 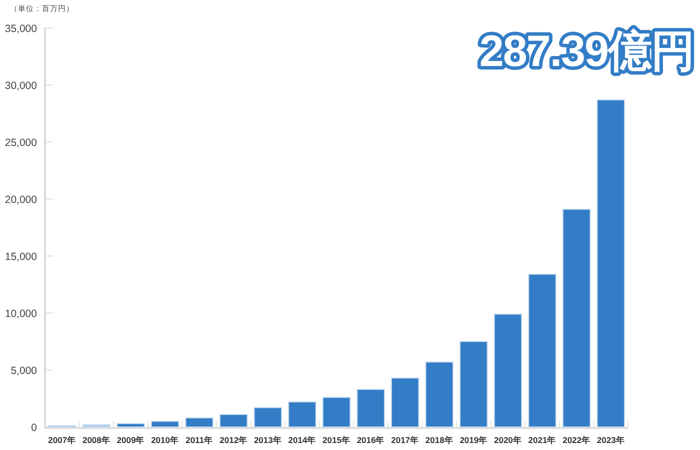 What do you see at coordinates (96, 440) in the screenshot?
I see `x-tick-label: 2008年` at bounding box center [96, 440].